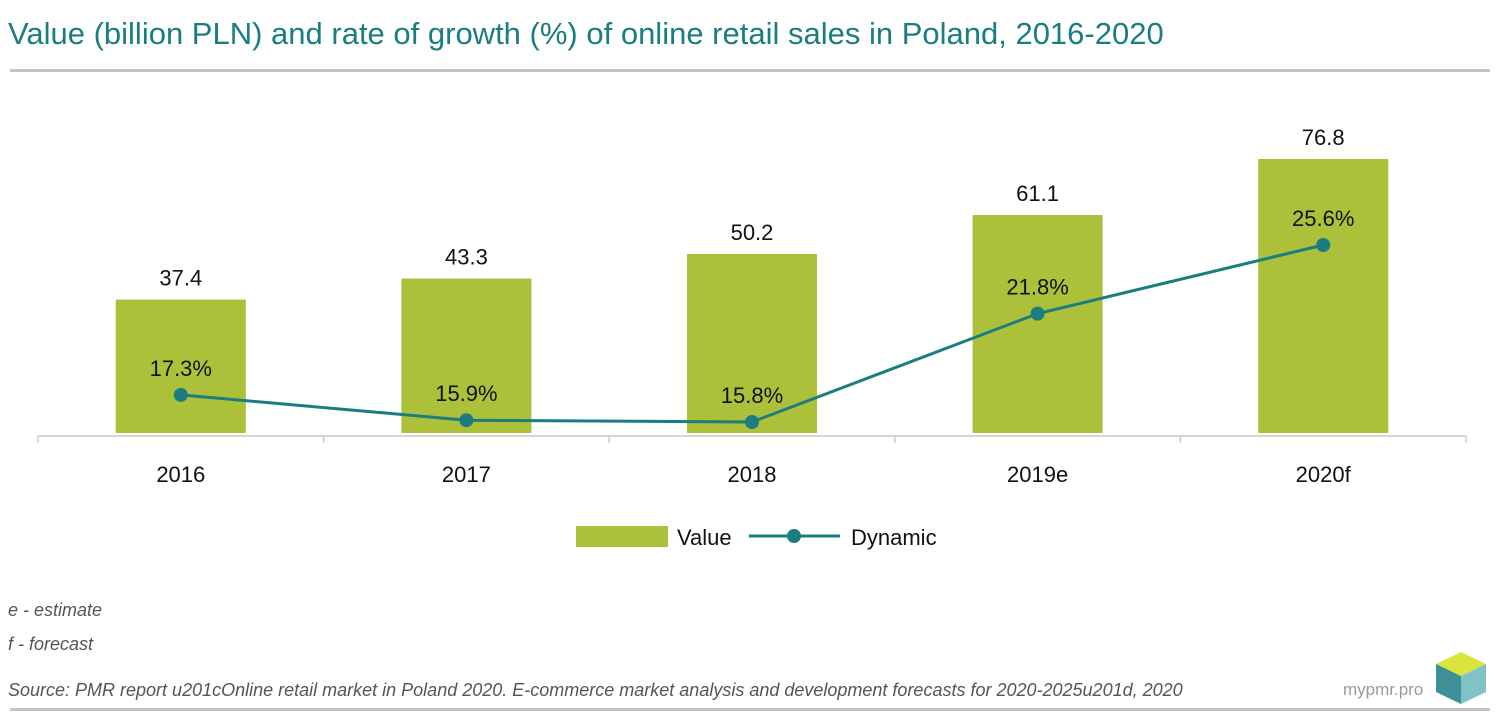  What do you see at coordinates (466, 474) in the screenshot?
I see `category-label: 2017` at bounding box center [466, 474].